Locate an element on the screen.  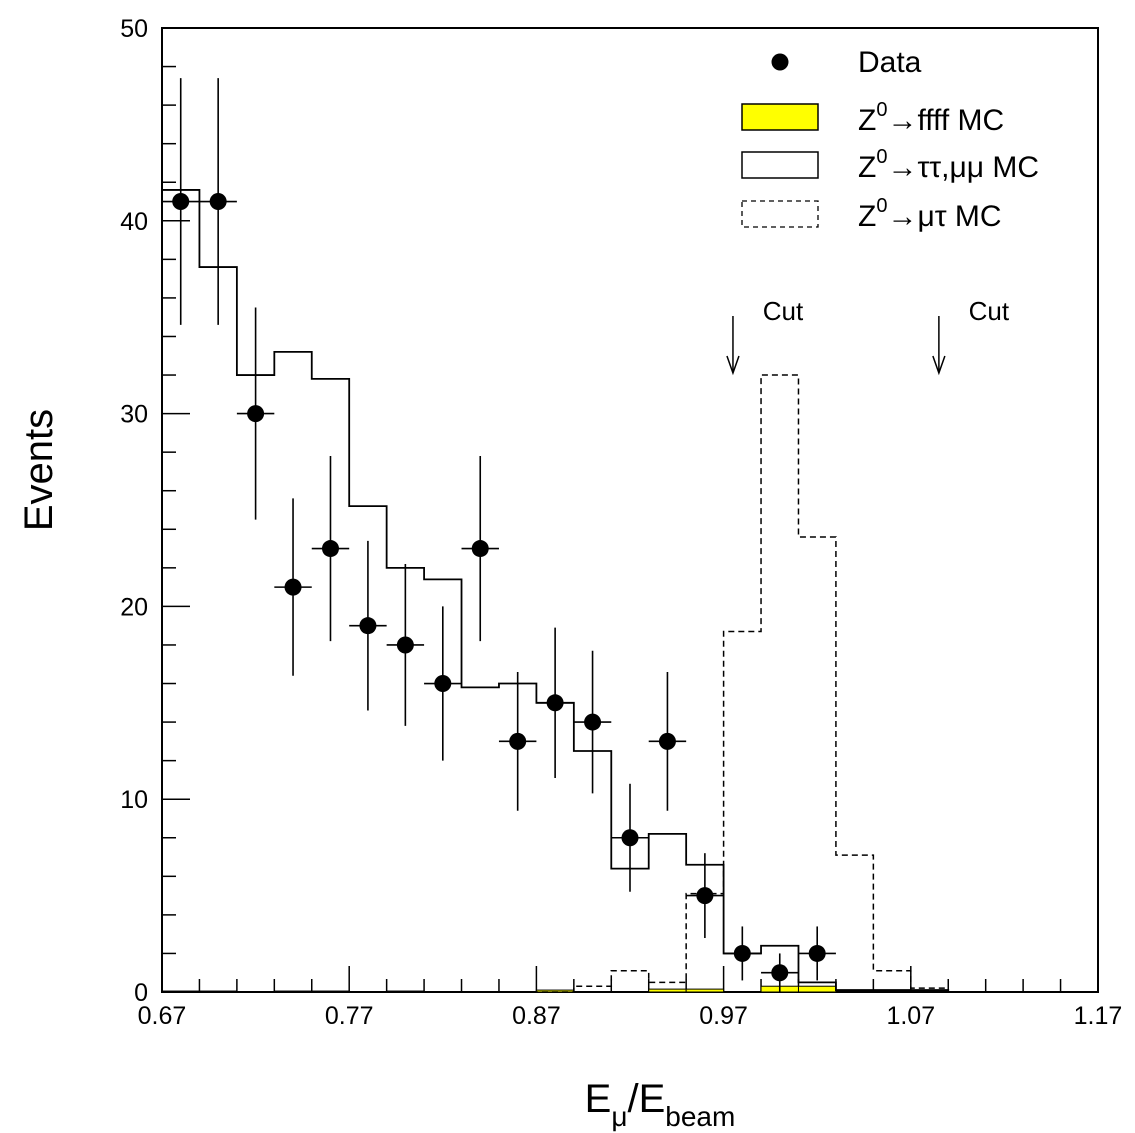
x-tick-label: 0.77 is located at coordinates (349, 1016).